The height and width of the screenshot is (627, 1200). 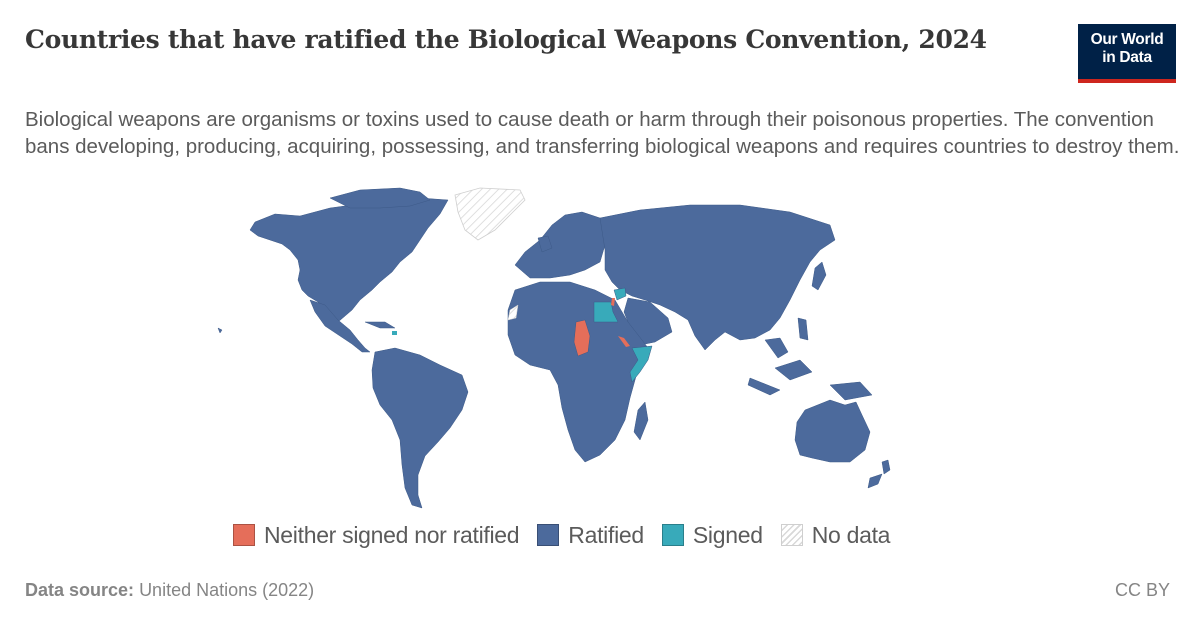 I want to click on source-value: United Nations (2022), so click(x=227, y=590).